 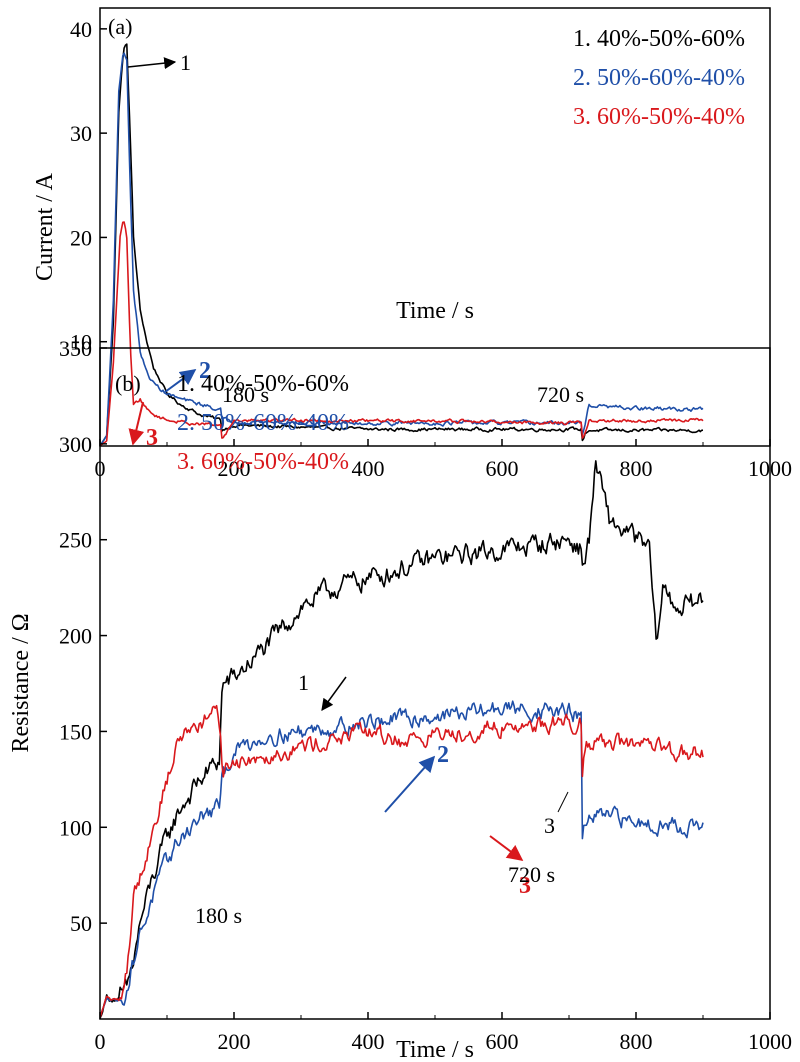 I want to click on panel-b-annotation-3: 3, so click(x=525, y=886).